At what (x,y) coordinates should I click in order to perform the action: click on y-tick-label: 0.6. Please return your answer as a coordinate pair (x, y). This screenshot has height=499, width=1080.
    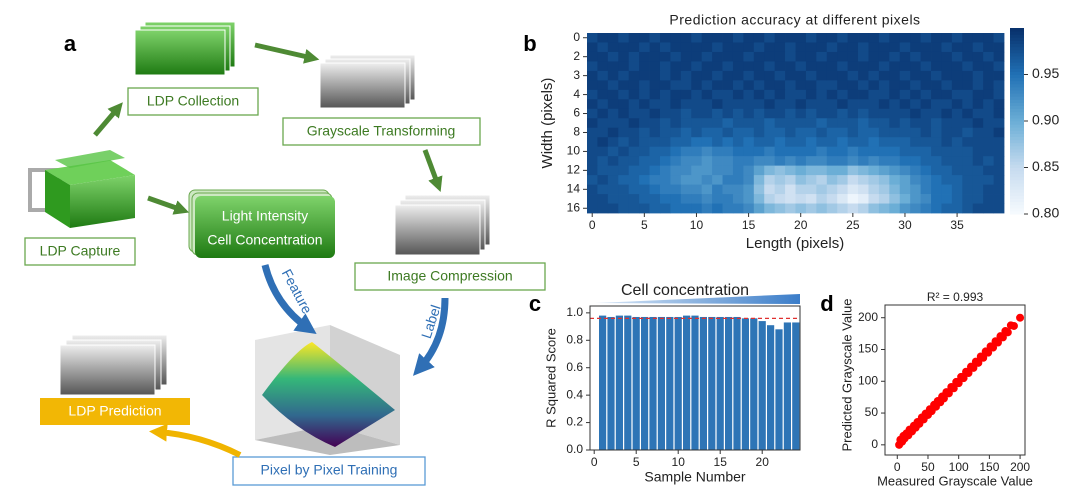
    Looking at the image, I should click on (574, 367).